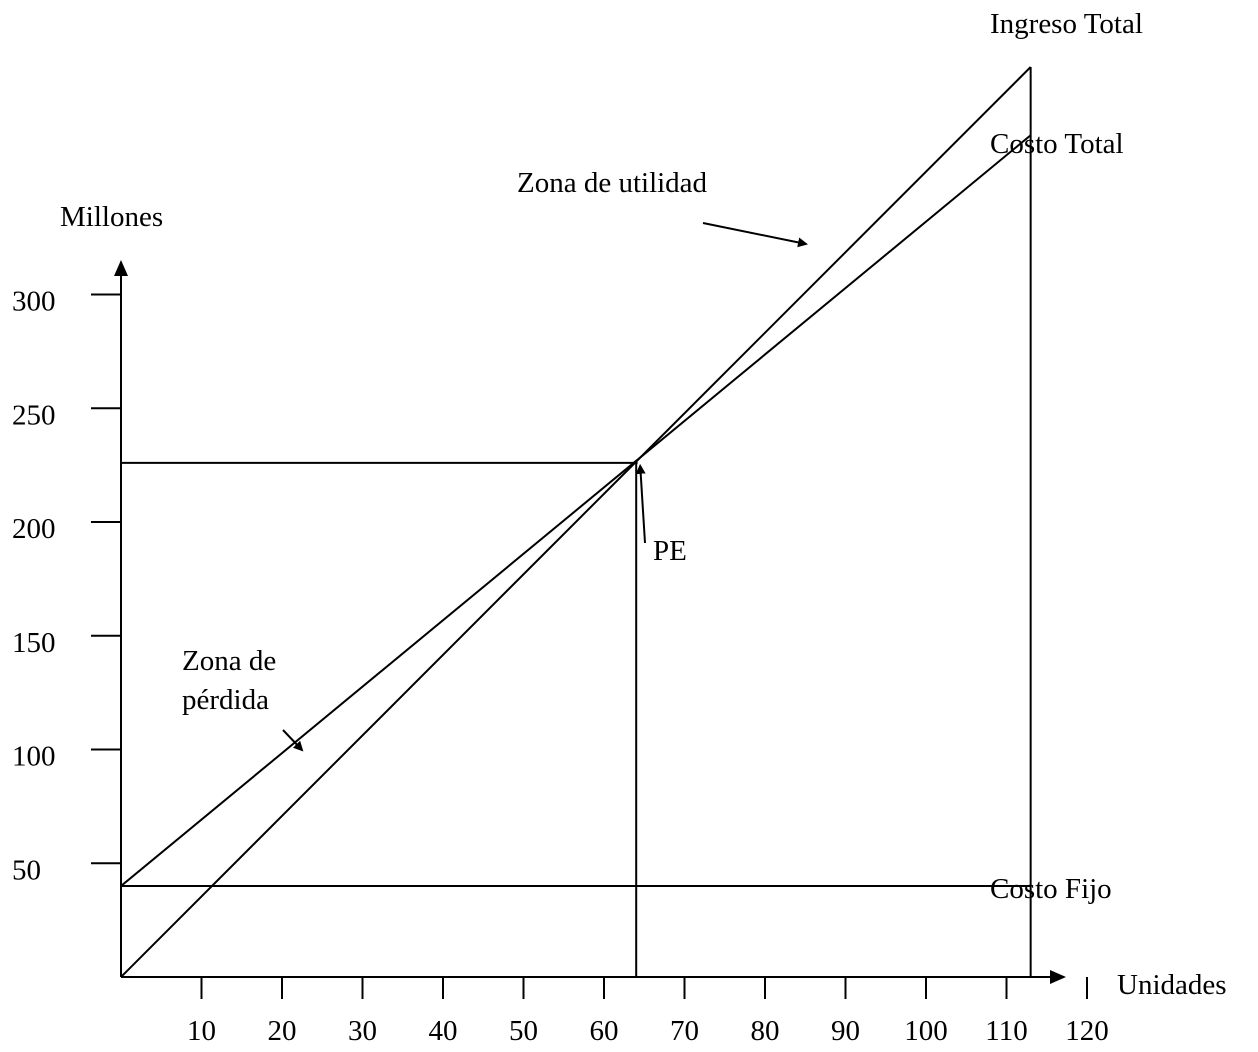 The image size is (1258, 1052). What do you see at coordinates (1172, 985) in the screenshot?
I see `x-axis-label: Unidades` at bounding box center [1172, 985].